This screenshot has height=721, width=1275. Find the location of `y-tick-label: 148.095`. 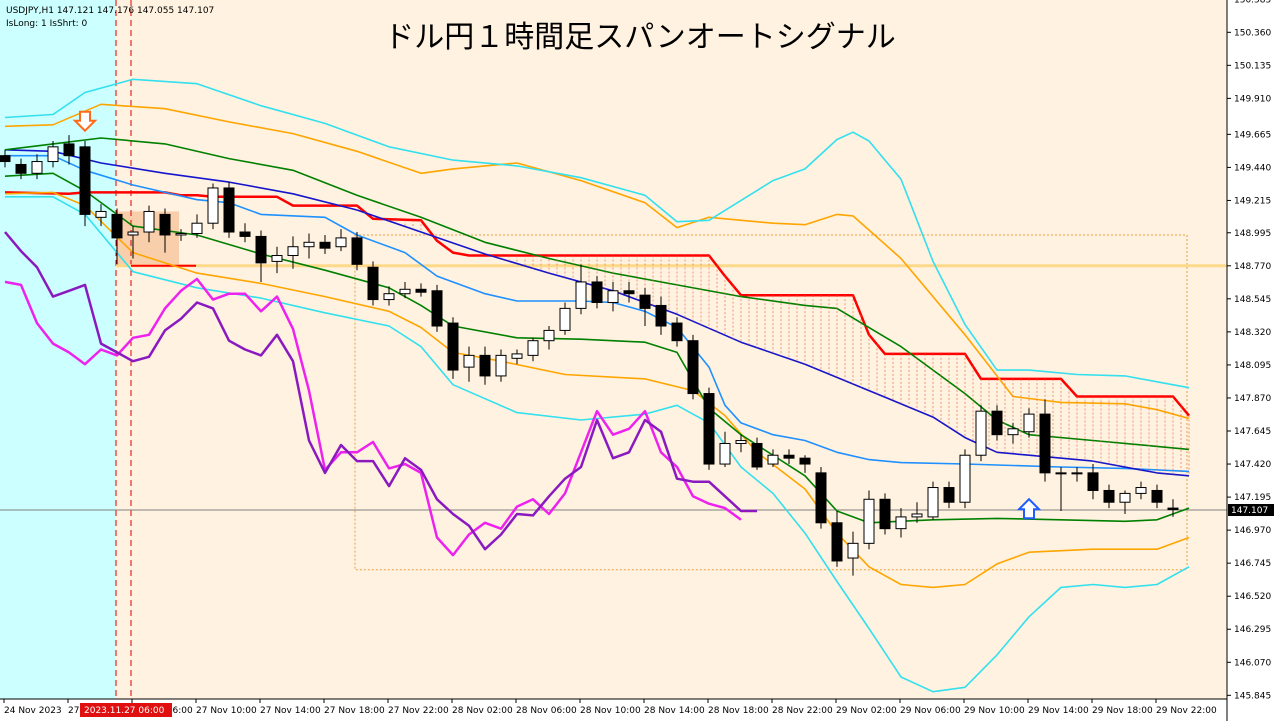

y-tick-label: 148.095 is located at coordinates (1252, 366).